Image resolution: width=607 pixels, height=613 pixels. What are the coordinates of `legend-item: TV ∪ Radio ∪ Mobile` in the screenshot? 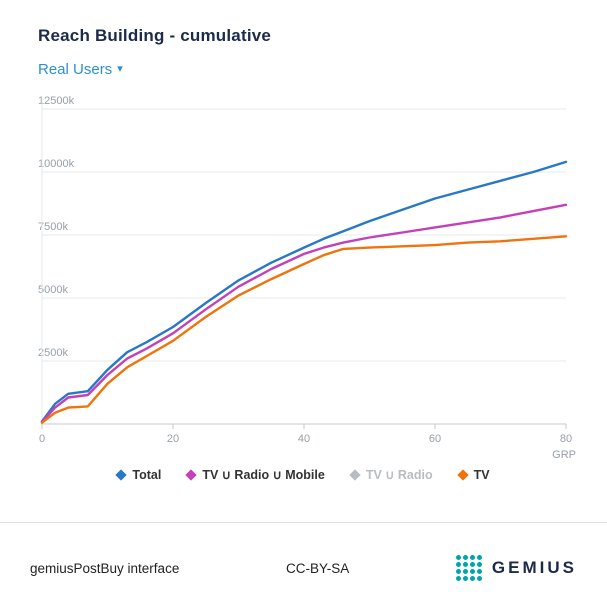 It's located at (255, 474).